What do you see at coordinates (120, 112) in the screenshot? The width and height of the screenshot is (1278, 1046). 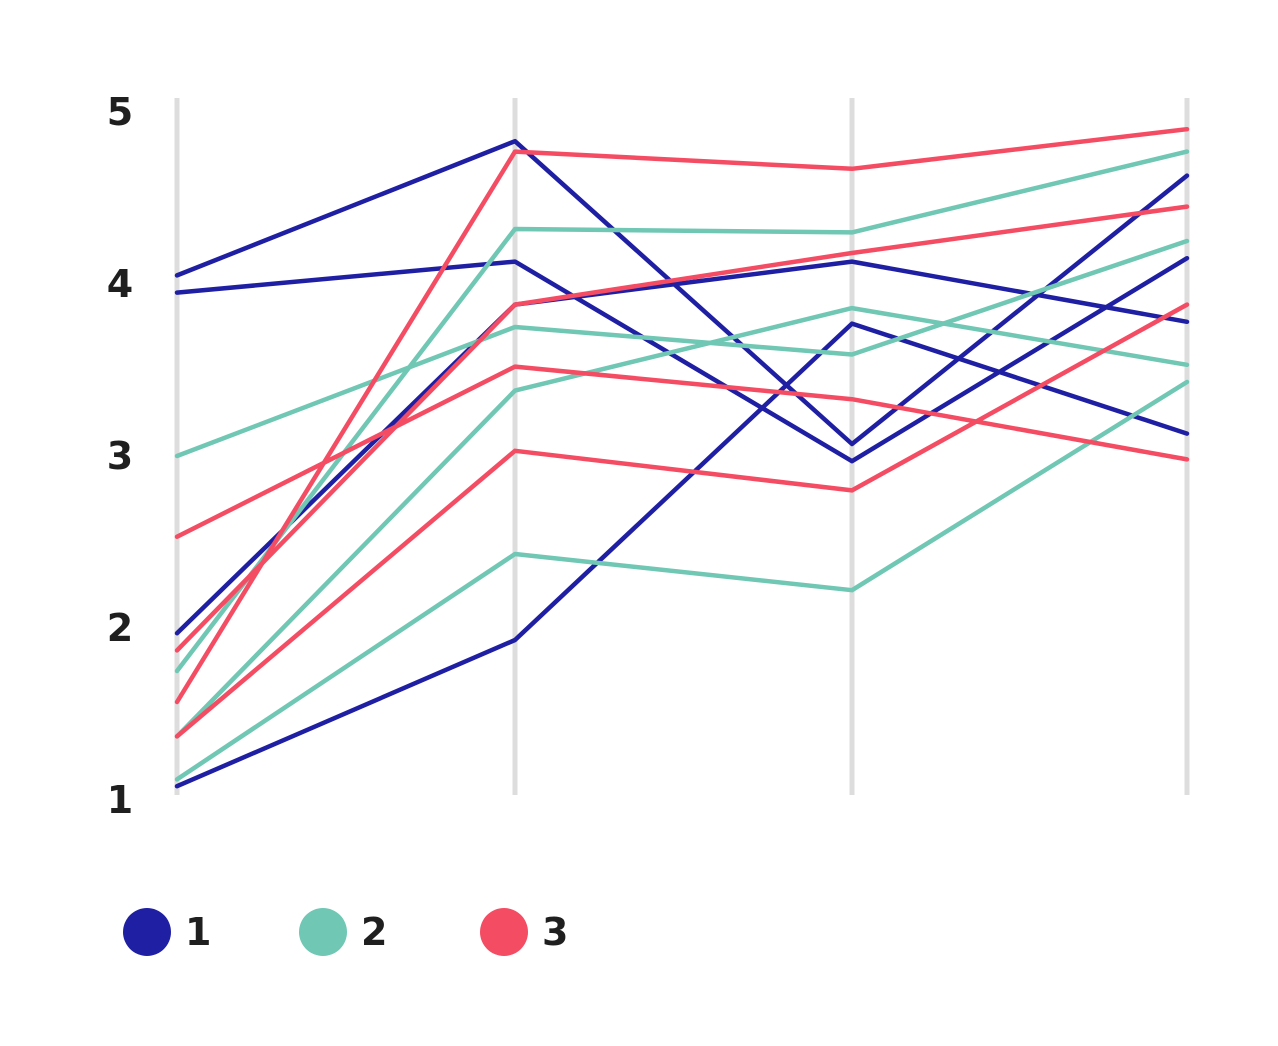 I see `y-tick-label: 5` at bounding box center [120, 112].